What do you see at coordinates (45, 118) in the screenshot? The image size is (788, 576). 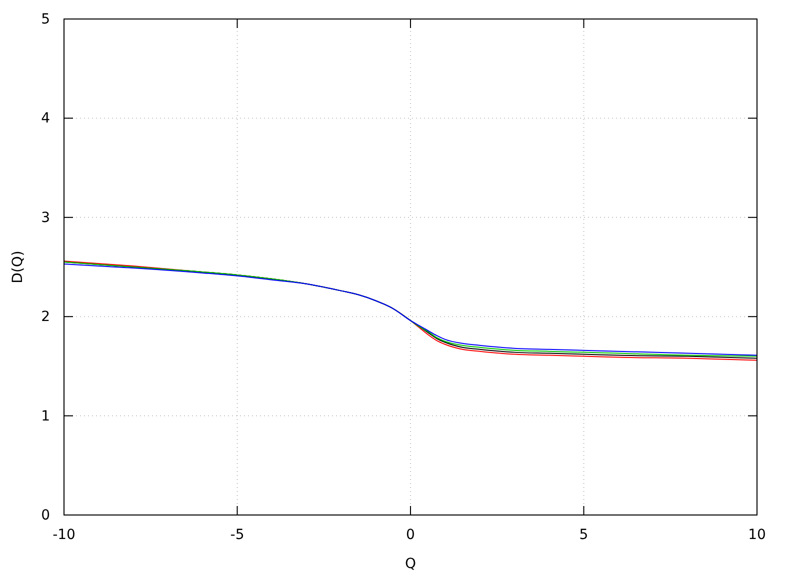 I see `y-tick-label: 4` at bounding box center [45, 118].